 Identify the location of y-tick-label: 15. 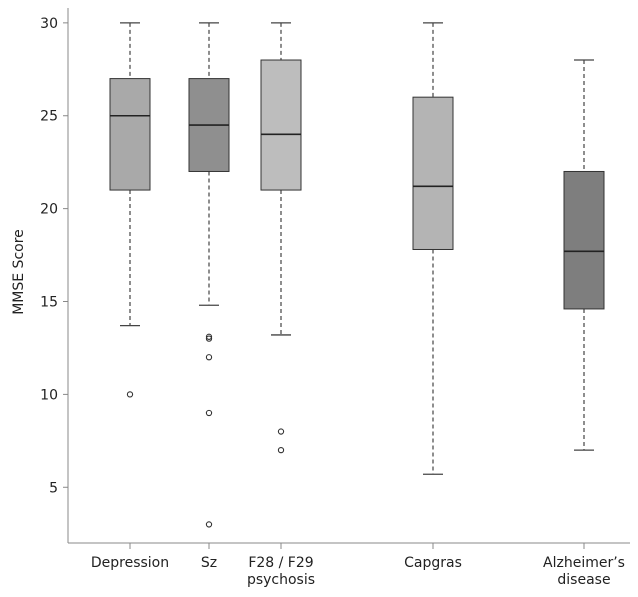
(49, 303).